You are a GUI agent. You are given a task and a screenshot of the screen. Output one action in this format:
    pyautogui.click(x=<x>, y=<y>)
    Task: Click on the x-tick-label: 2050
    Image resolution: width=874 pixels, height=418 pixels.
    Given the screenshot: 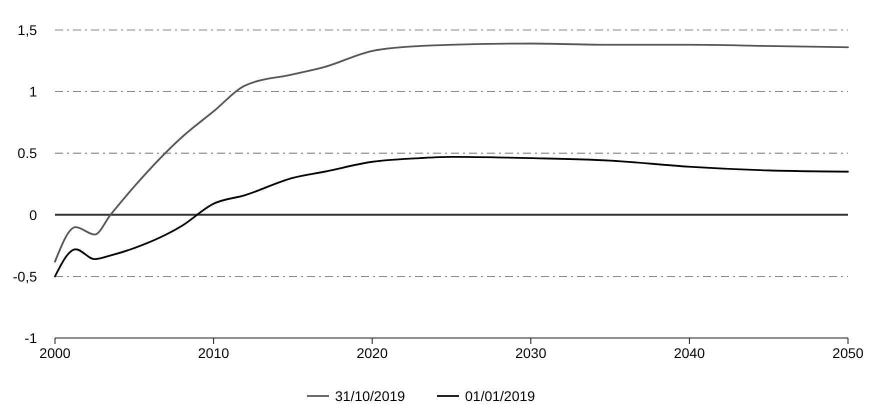 What is the action you would take?
    pyautogui.click(x=848, y=353)
    